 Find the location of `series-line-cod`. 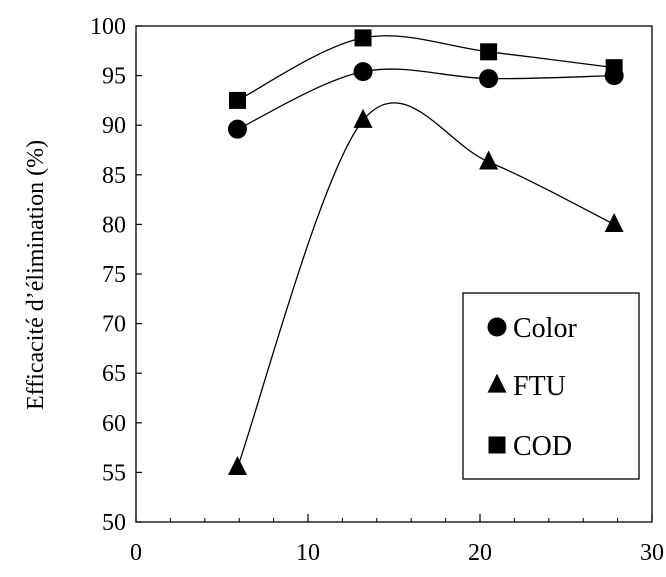

series-line-cod is located at coordinates (426, 68).